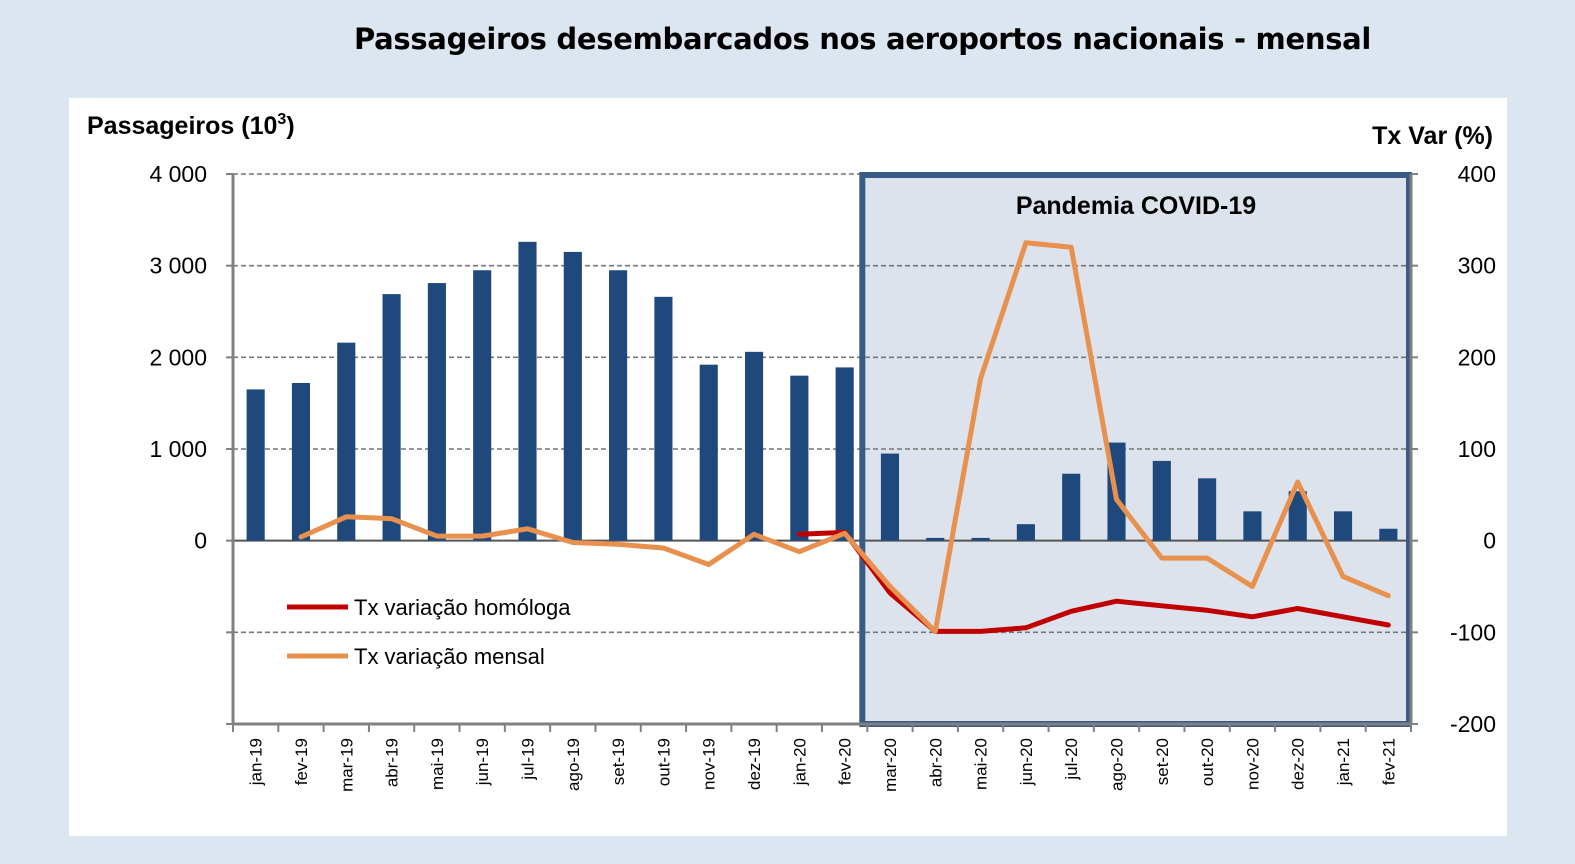 This screenshot has width=1575, height=864. What do you see at coordinates (573, 764) in the screenshot?
I see `x-tick-label-ago-19: ago-19` at bounding box center [573, 764].